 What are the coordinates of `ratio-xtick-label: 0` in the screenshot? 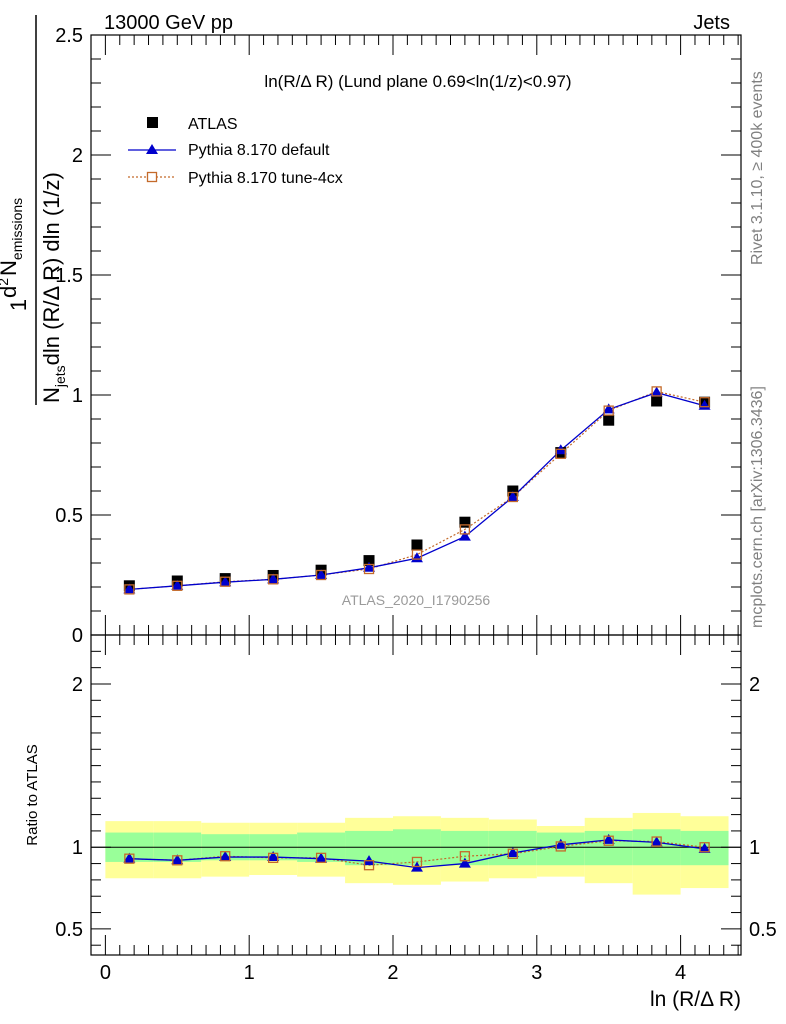 It's located at (105, 973).